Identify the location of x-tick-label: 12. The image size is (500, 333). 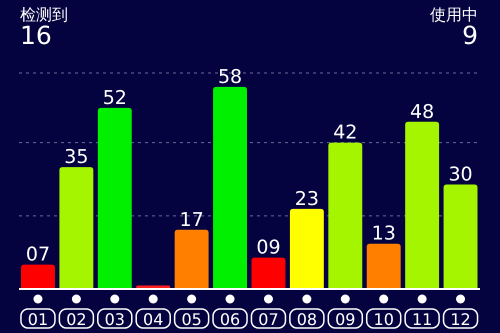
(460, 319).